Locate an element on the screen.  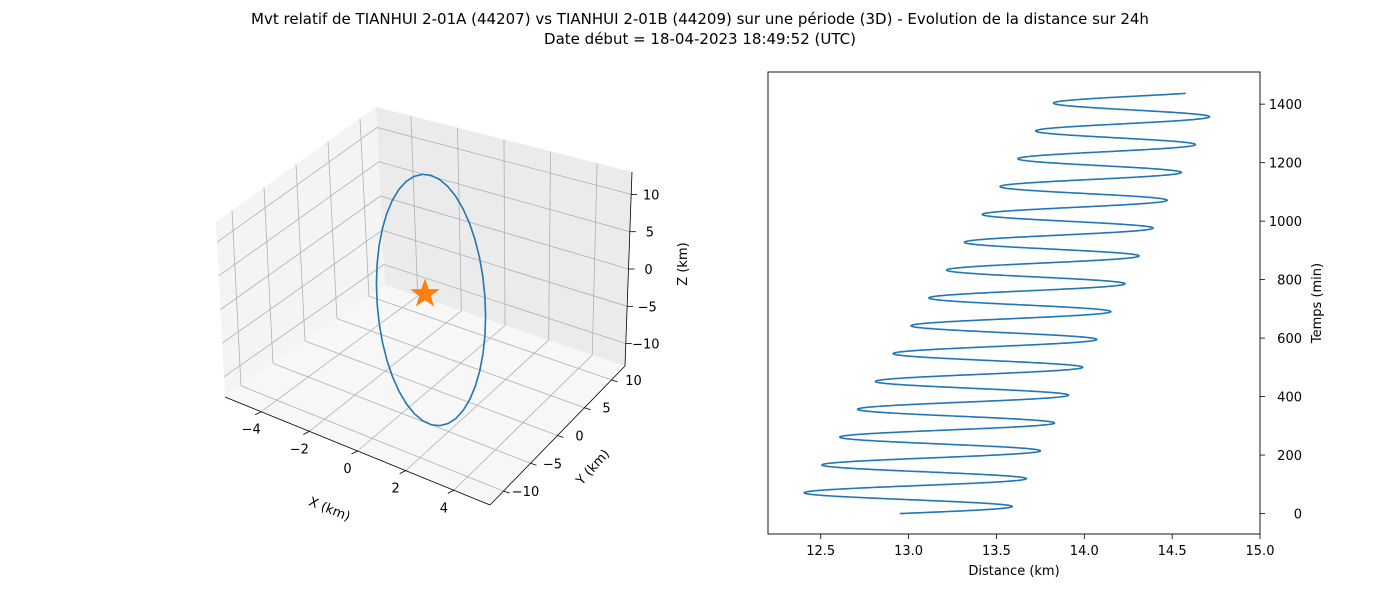
y-tick-label: −5 is located at coordinates (552, 464).